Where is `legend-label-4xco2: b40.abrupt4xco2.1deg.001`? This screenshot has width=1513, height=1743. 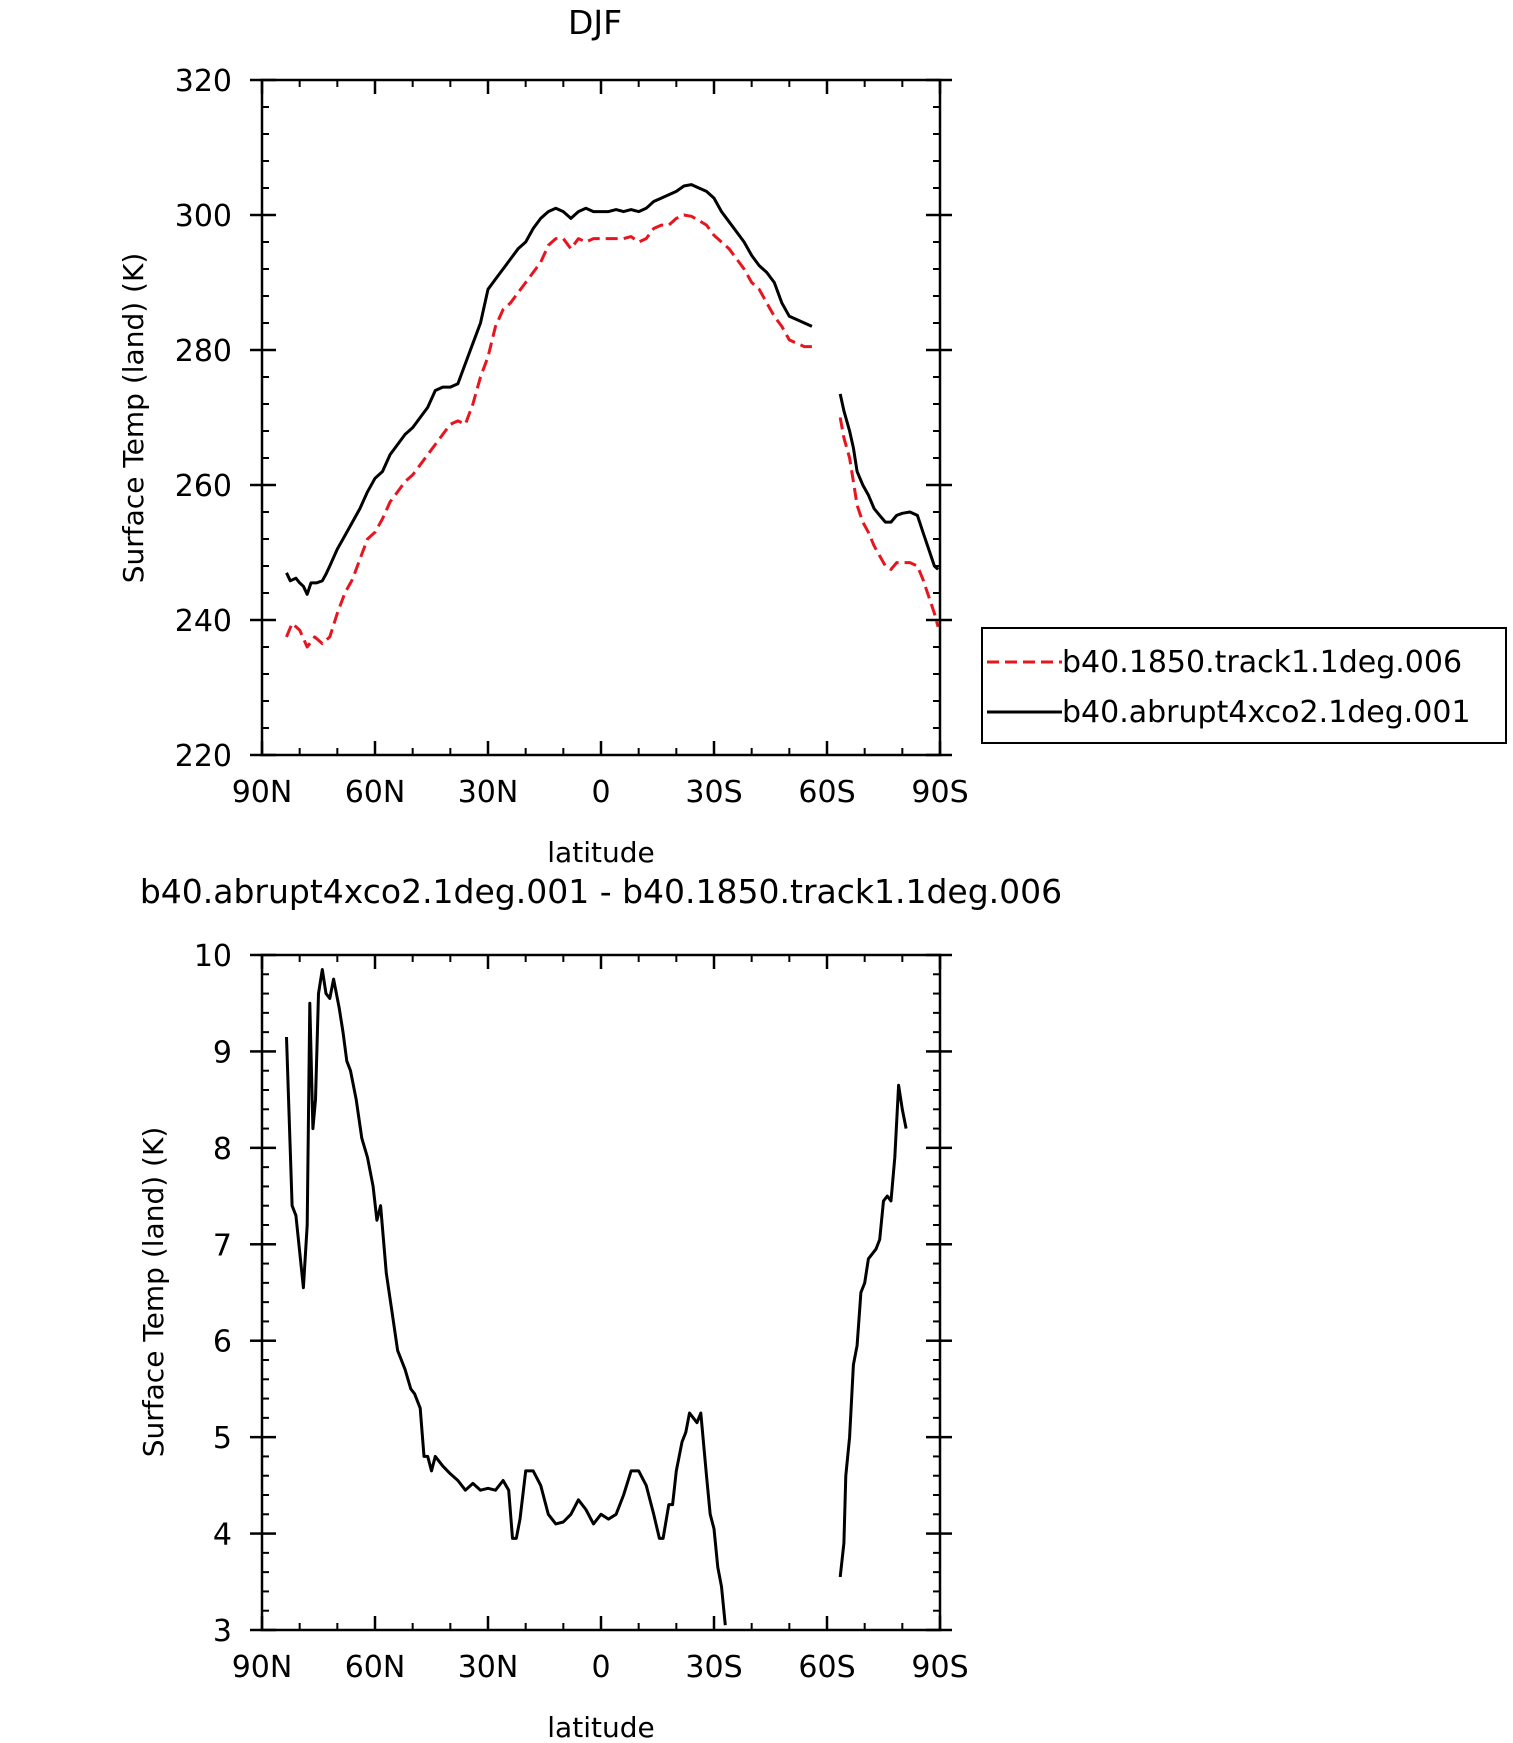
legend-label-4xco2: b40.abrupt4xco2.1deg.001 is located at coordinates (1266, 712).